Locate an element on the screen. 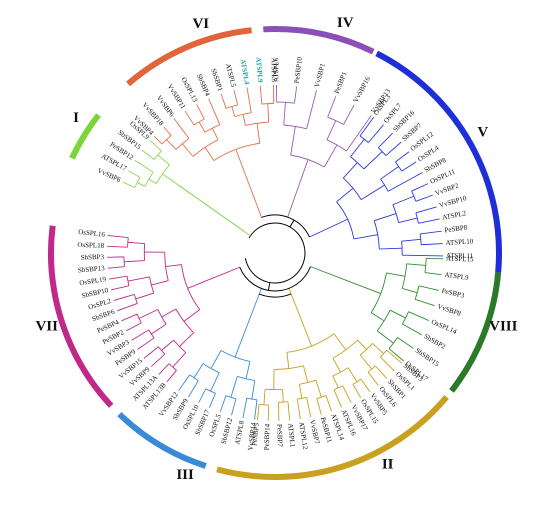  group-label-vii: VII is located at coordinates (46, 327).